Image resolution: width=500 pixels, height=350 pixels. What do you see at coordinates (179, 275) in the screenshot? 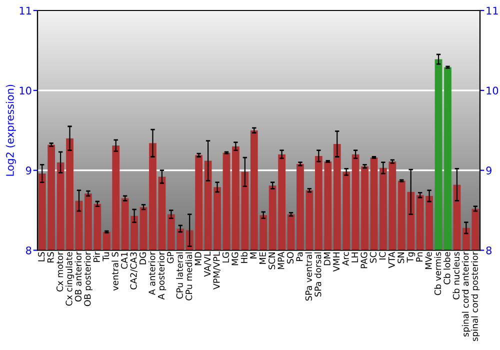
I see `x-tick-label: CPu lateral` at bounding box center [179, 275].